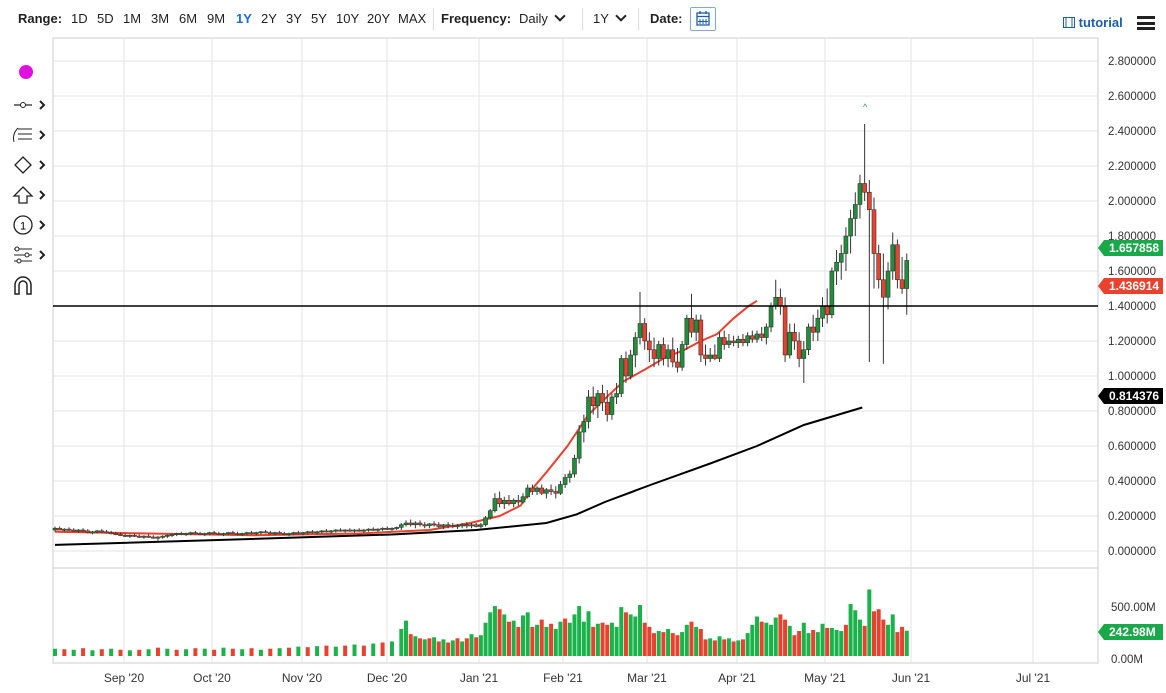 The height and width of the screenshot is (693, 1166). I want to click on tutorial-link: tutorial, so click(1093, 22).